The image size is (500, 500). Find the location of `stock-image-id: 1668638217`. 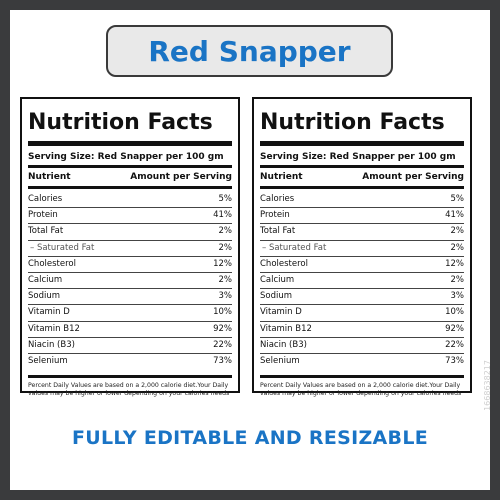

stock-image-id: 1668638217 is located at coordinates (487, 385).